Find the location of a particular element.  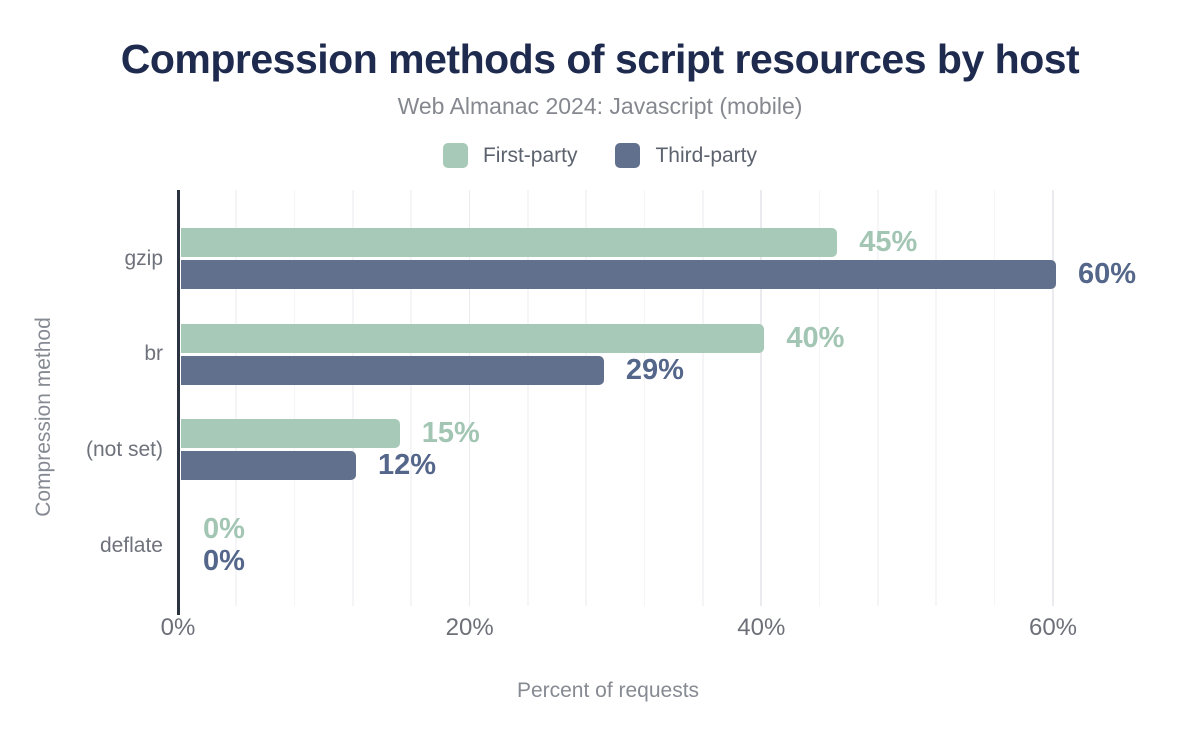

x-tick-label-20: 20% is located at coordinates (469, 627).